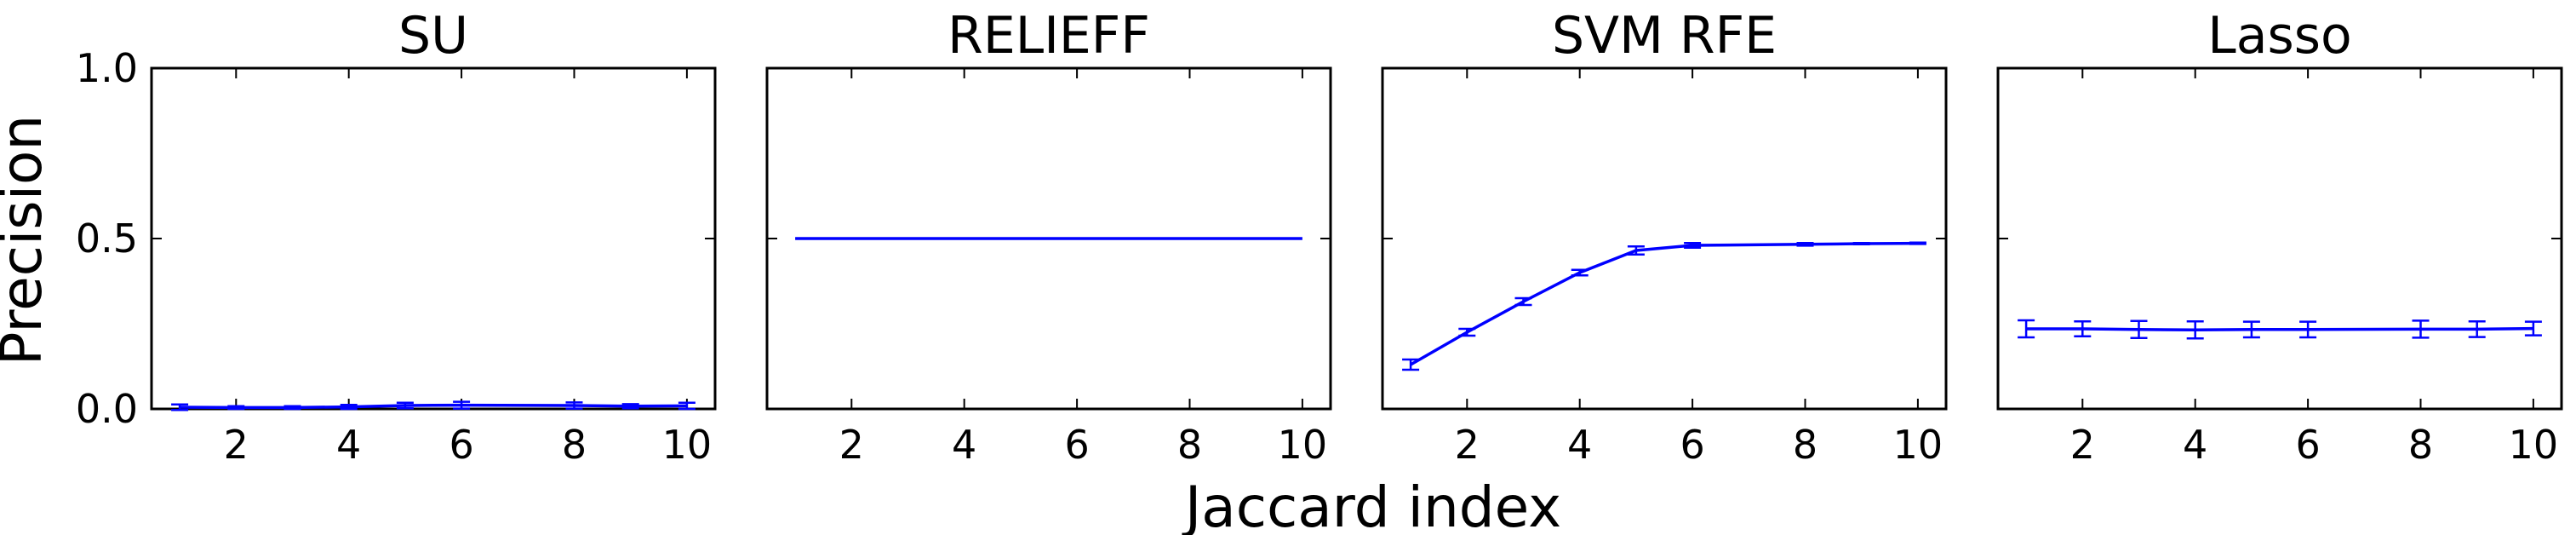 This screenshot has width=2576, height=535. I want to click on panel-title: SU, so click(433, 36).